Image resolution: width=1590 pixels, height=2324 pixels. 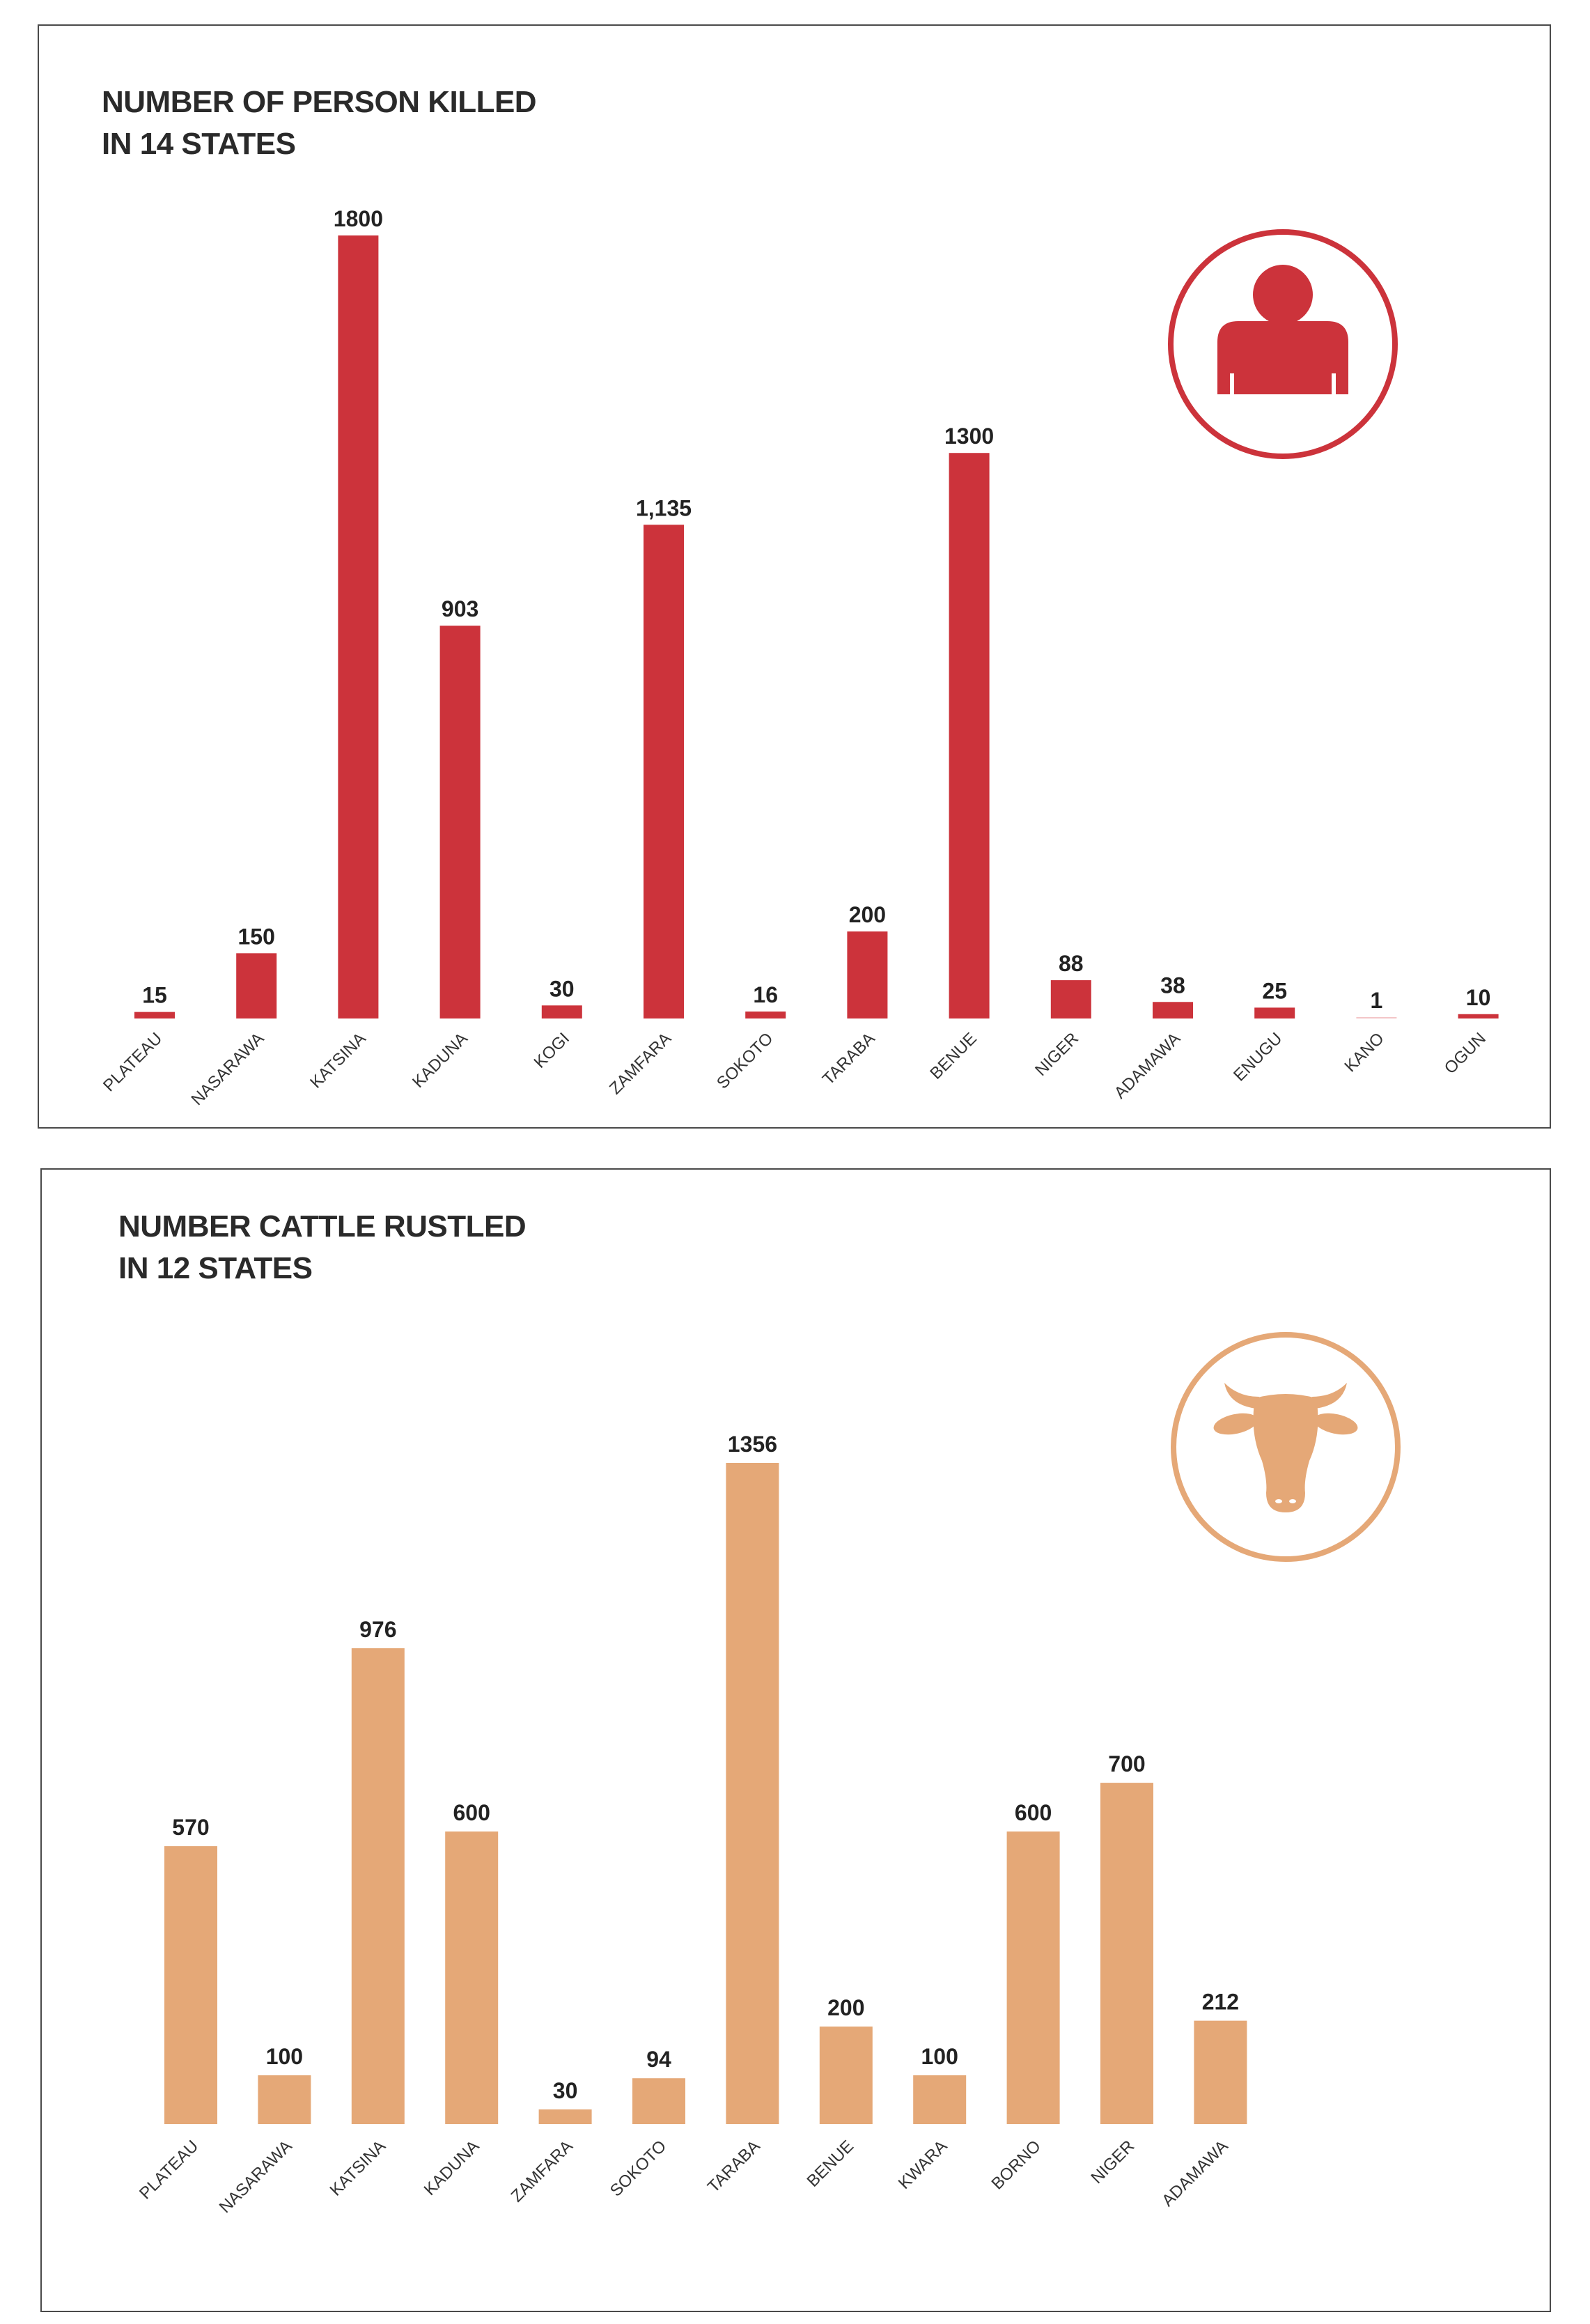 I want to click on person-icon, so click(x=1283, y=344).